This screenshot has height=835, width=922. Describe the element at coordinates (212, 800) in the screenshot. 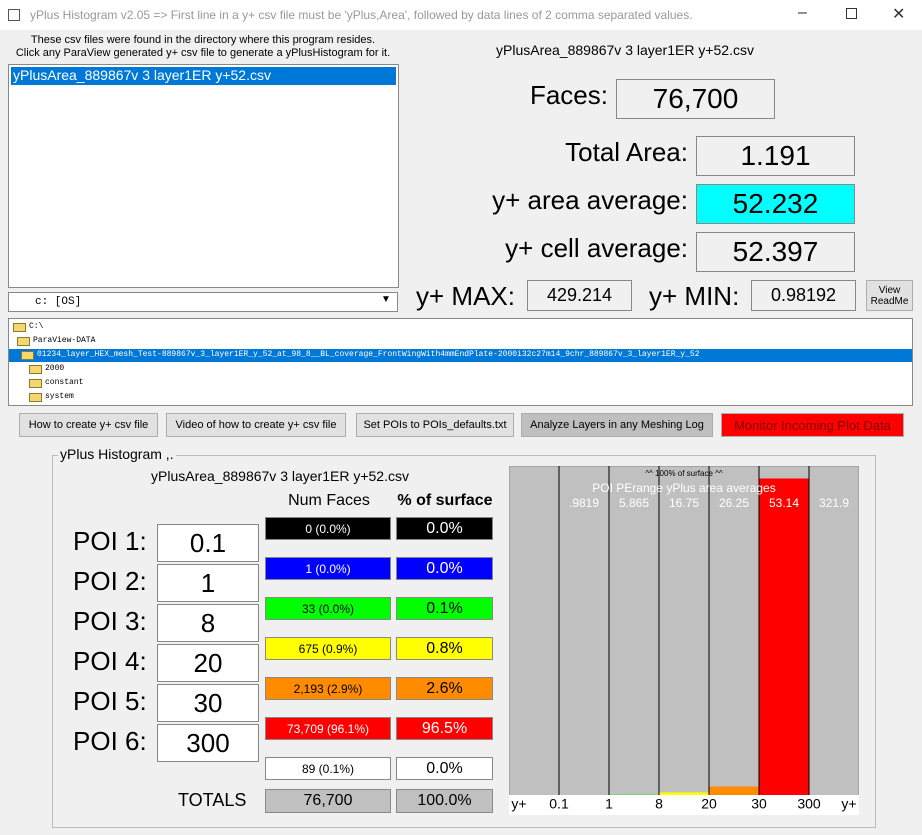

I see `totals-label: TOTALS` at that location.